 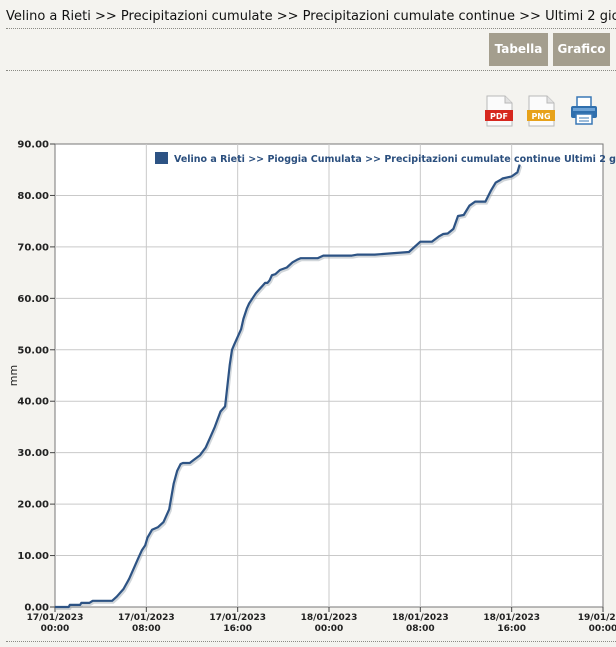 I want to click on y-tick-label: 20.00, so click(x=33, y=505).